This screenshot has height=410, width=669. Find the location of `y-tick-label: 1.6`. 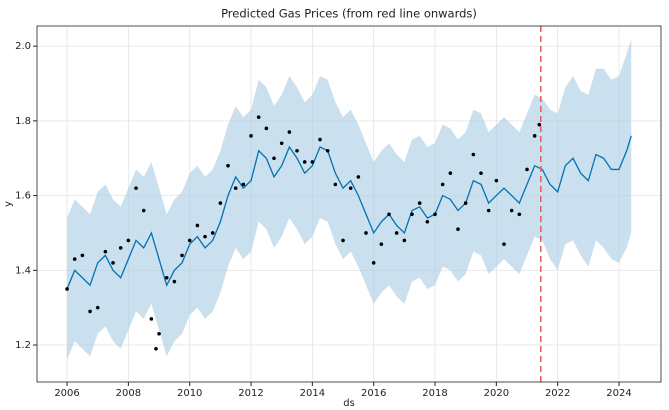

y-tick-label: 1.6 is located at coordinates (23, 196).